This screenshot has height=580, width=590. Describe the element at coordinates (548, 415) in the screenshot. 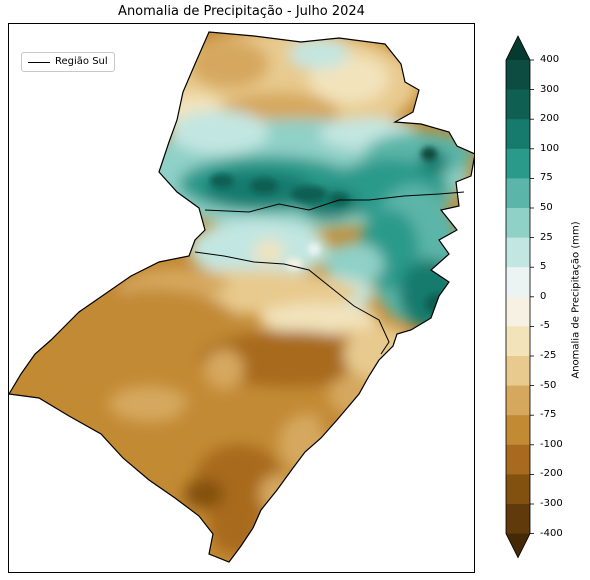

I see `colorbar-tick-label: -75` at that location.